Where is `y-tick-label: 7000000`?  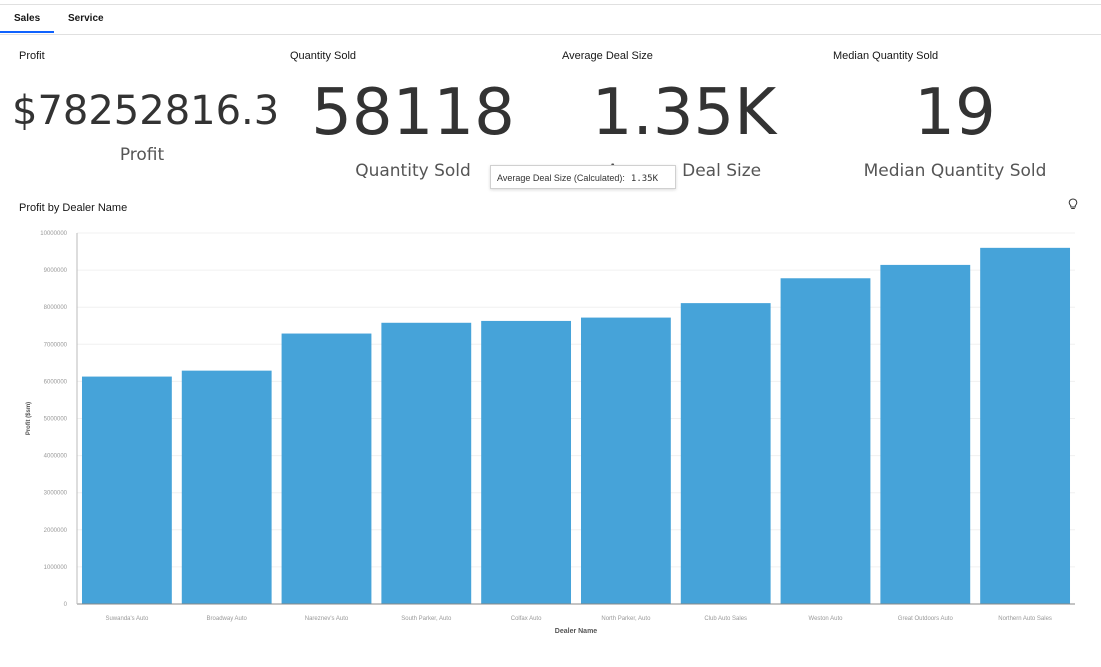 y-tick-label: 7000000 is located at coordinates (56, 345).